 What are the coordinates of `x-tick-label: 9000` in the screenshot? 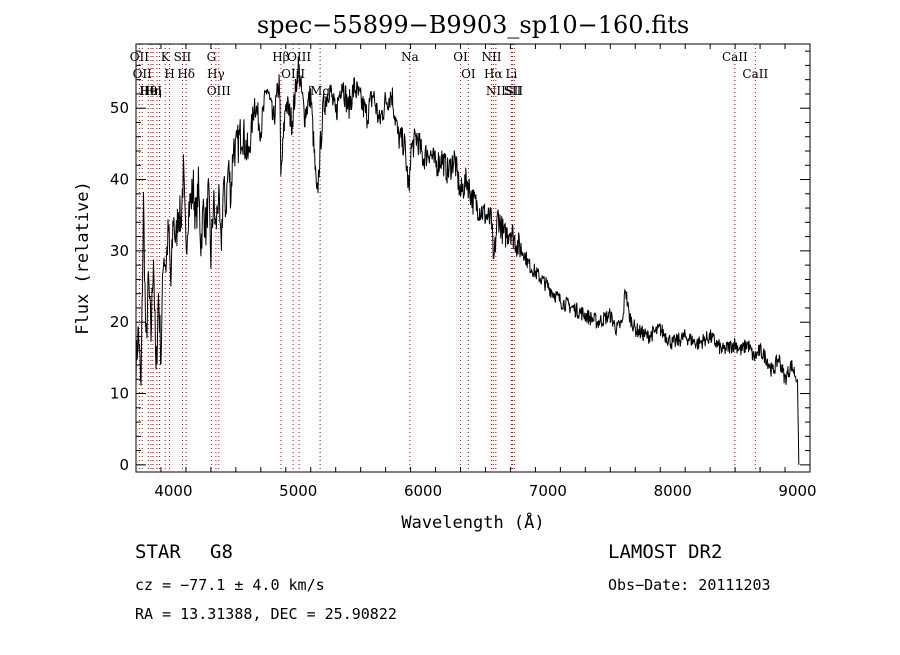 It's located at (797, 491).